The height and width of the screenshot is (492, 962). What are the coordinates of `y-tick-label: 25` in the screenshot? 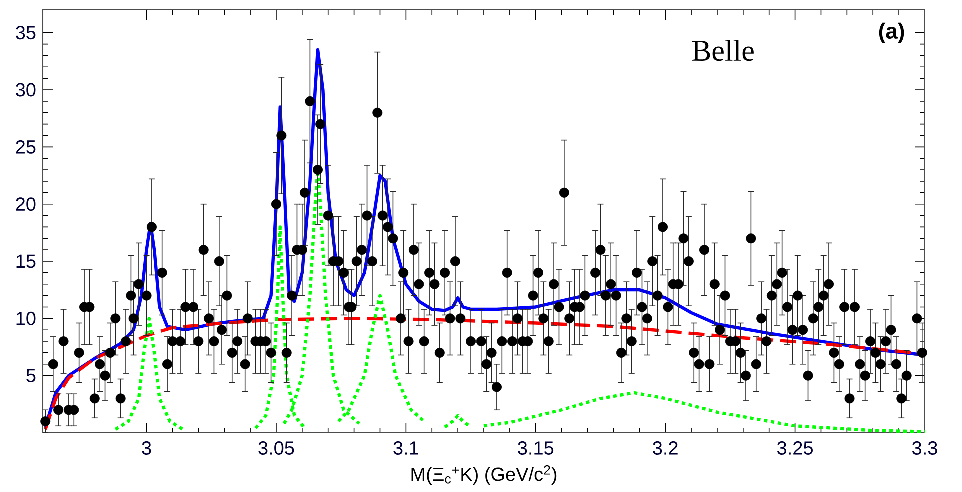 It's located at (26, 147).